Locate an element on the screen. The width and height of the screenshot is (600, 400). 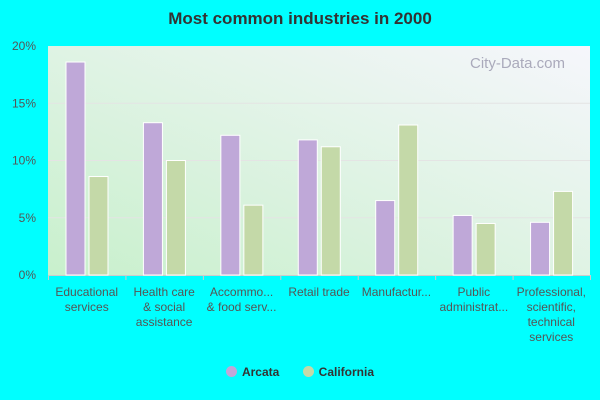
legend: Arcata California is located at coordinates (300, 372).